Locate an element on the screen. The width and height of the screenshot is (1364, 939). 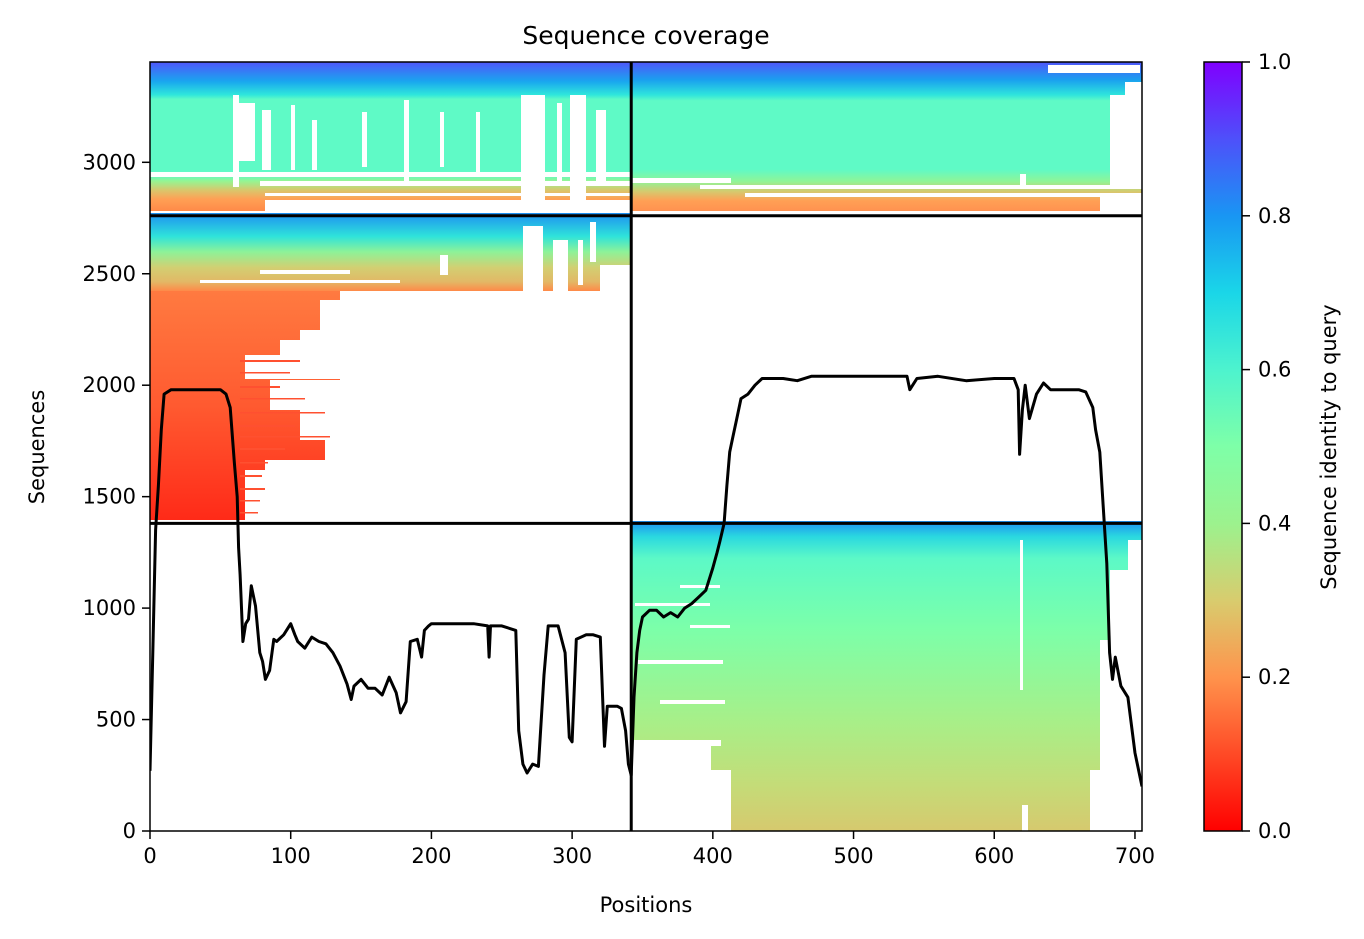
paired-right-gaps is located at coordinates (886, 138).